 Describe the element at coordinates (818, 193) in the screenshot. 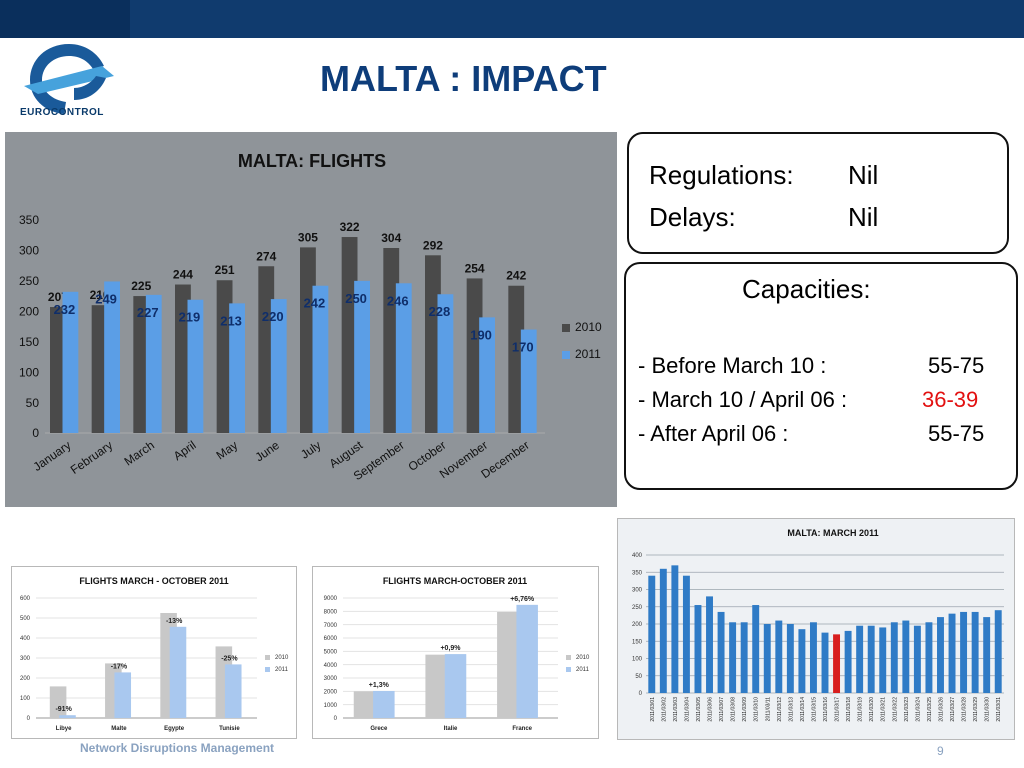

I see `regulations-box: Regulations: Nil Delays: Nil` at that location.